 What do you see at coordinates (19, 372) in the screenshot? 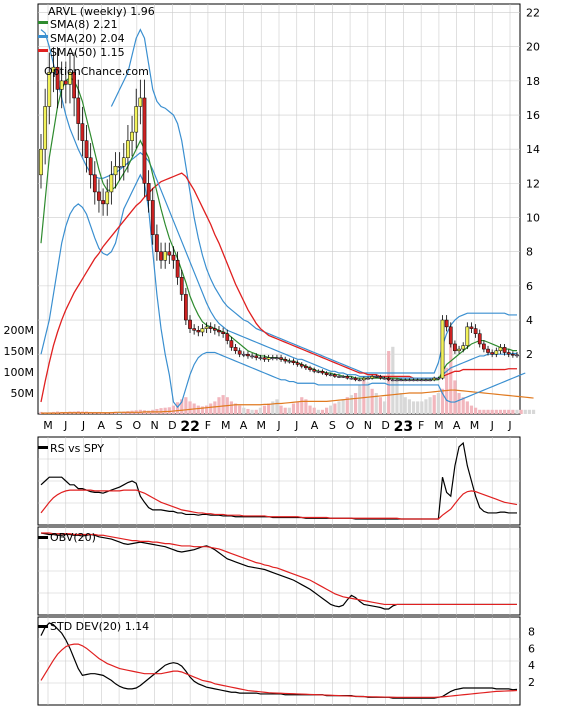
I see `volume-tick-1: 100M` at bounding box center [19, 372].